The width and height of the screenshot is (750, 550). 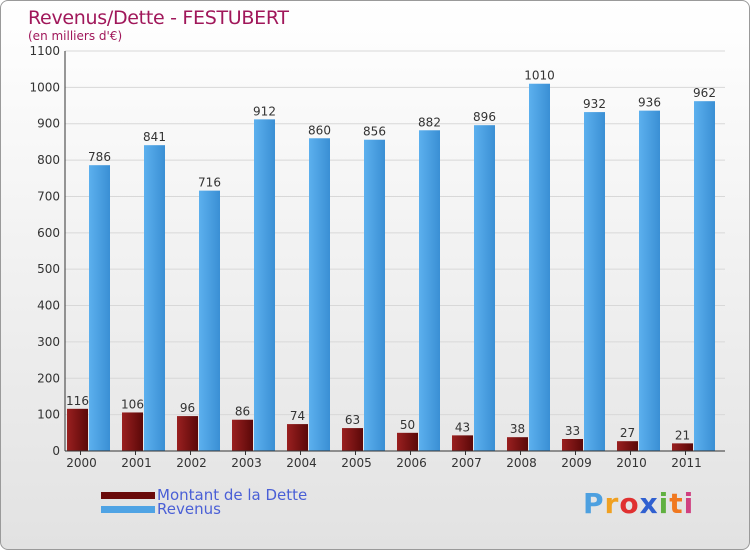 I want to click on x-tick-label: 2007, so click(x=466, y=463).